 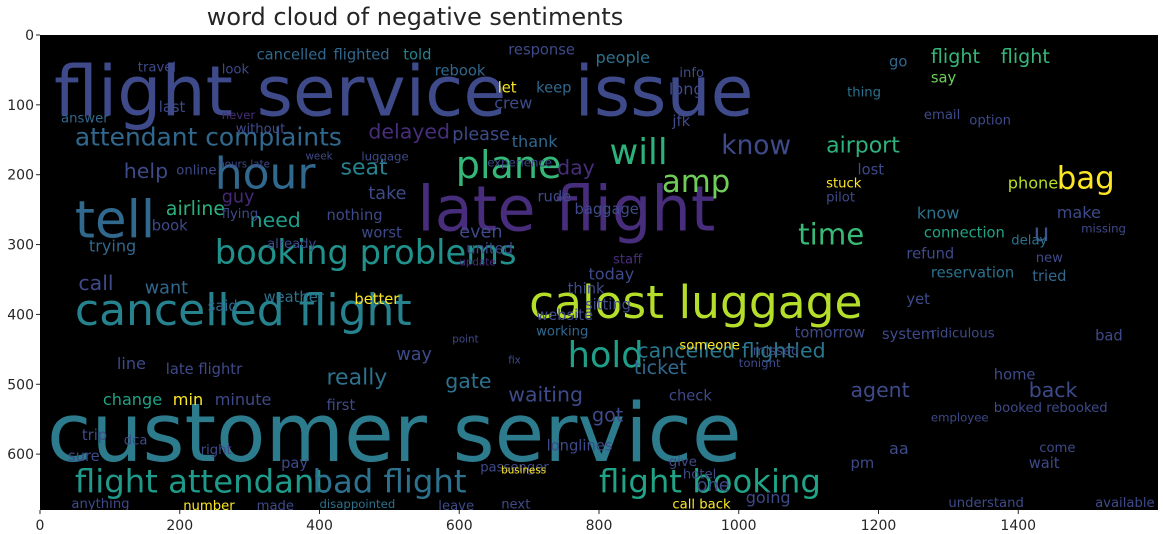 I want to click on word-passenger: passenger, so click(x=514, y=468).